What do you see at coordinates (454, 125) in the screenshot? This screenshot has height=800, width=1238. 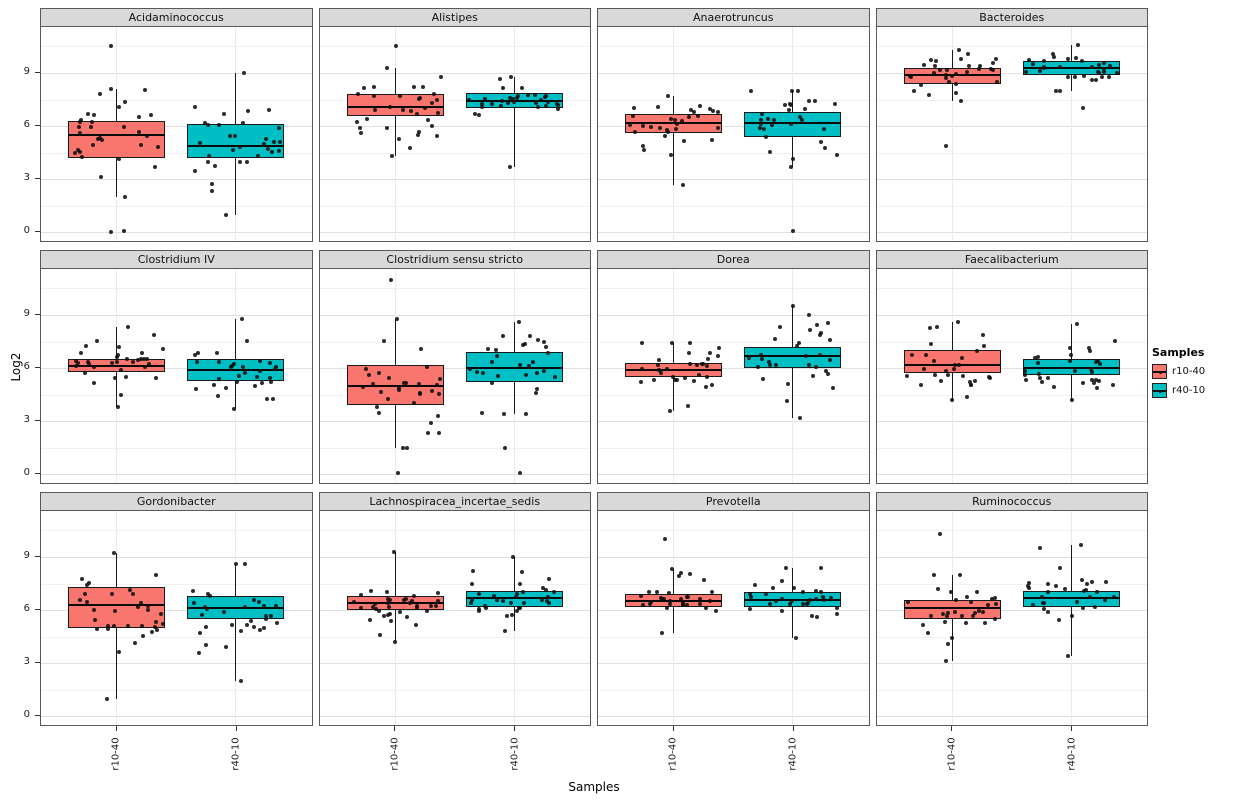 I see `facet: Alistipes` at bounding box center [454, 125].